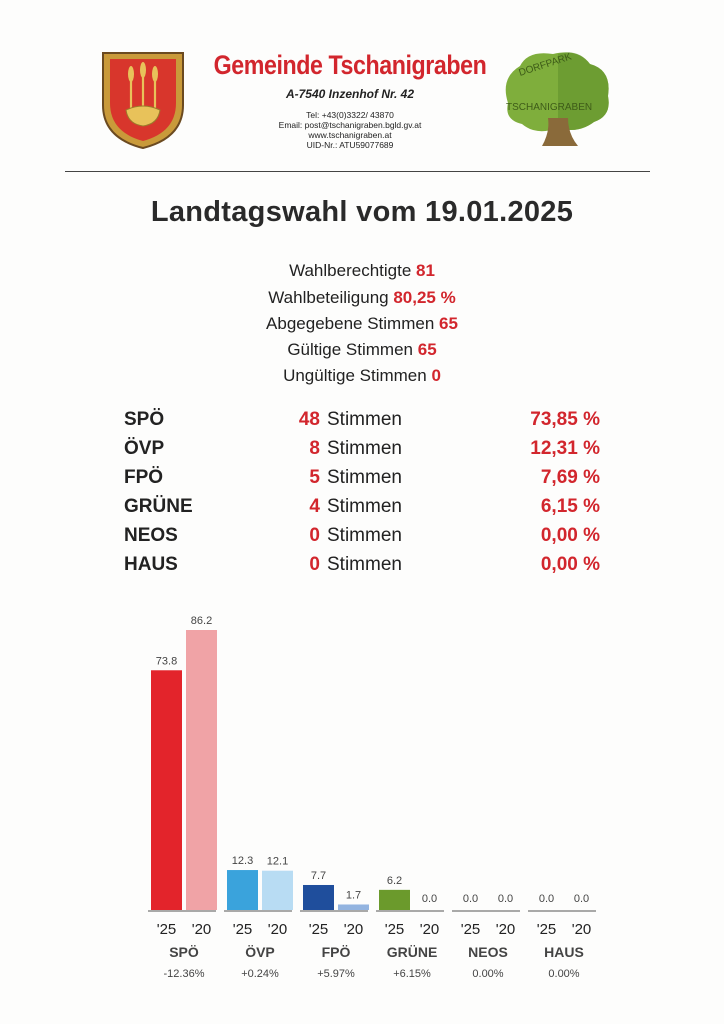  What do you see at coordinates (314, 477) in the screenshot?
I see `party-votes: 5` at bounding box center [314, 477].